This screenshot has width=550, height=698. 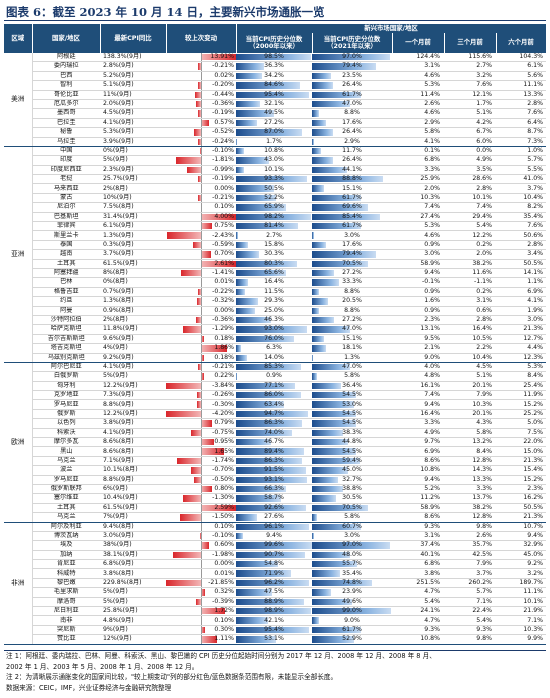 What do you see at coordinates (201, 611) in the screenshot?
I see `change-cell: 1.72%` at bounding box center [201, 611].